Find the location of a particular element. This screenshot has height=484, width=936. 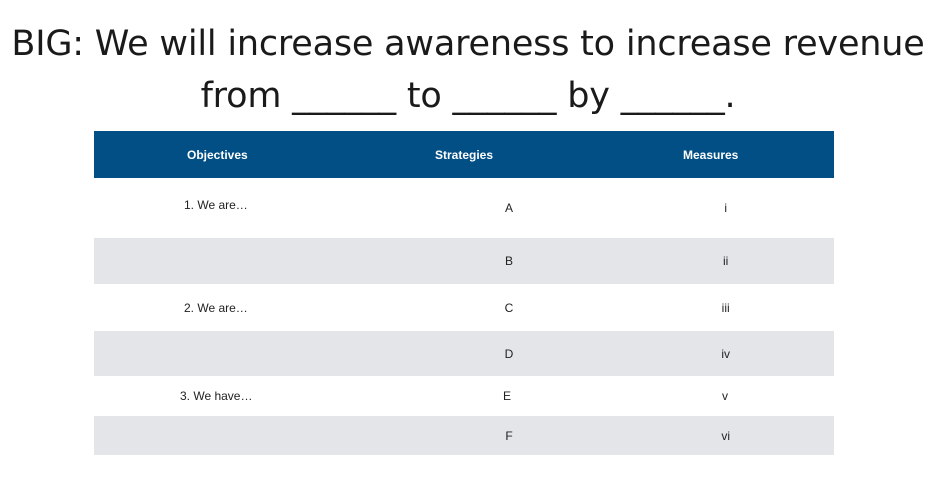

measure-cell: v is located at coordinates (725, 396).